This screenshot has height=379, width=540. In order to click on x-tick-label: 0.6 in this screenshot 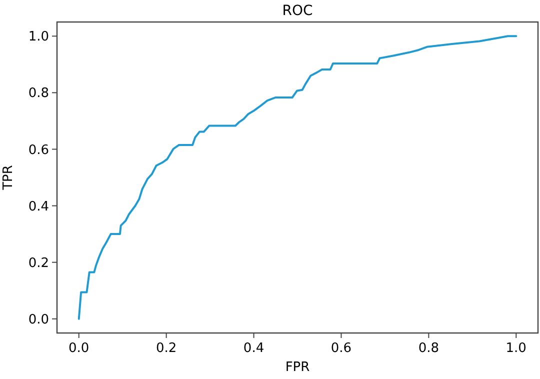, I will do `click(341, 348)`.